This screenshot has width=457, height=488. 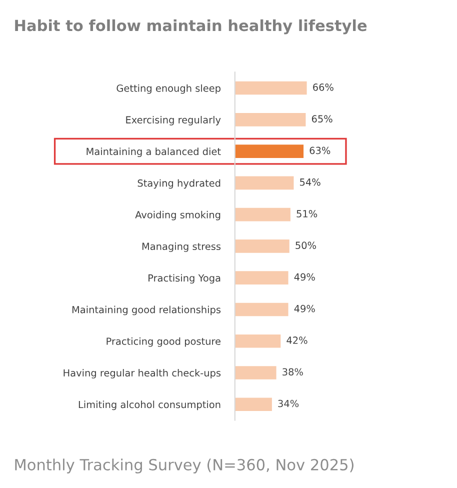 I want to click on y-tick-label: Limiting alcohol consumption, so click(x=149, y=405).